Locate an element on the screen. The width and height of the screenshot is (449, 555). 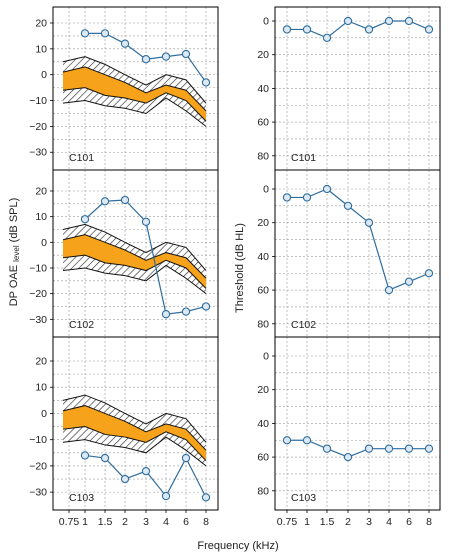
panel-threshold-c103: 0 20 40 60 80 C103 0.75 1 1.5 2 3 4 6 8 is located at coordinates (349, 432).